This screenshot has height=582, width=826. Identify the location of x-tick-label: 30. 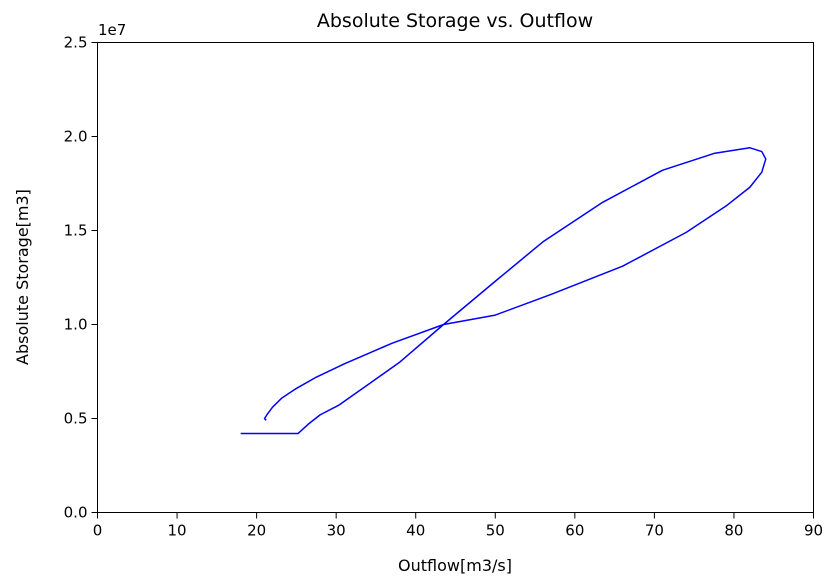
(336, 531).